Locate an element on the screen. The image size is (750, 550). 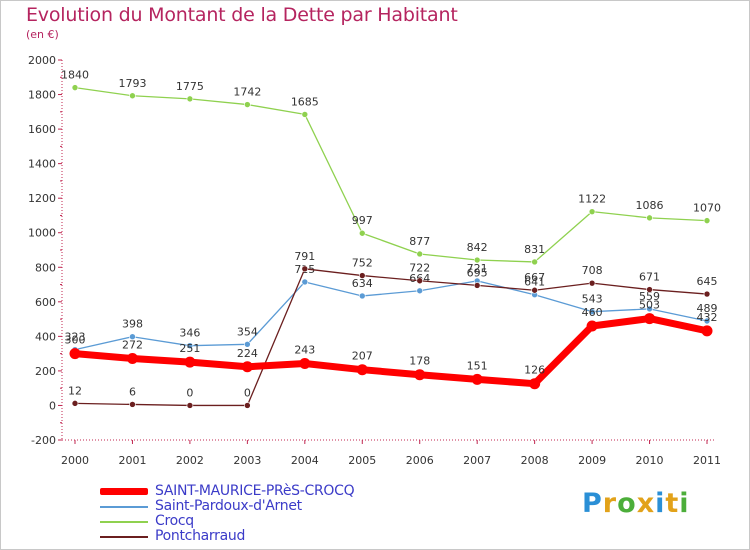
data-label: 354 is located at coordinates (247, 331).